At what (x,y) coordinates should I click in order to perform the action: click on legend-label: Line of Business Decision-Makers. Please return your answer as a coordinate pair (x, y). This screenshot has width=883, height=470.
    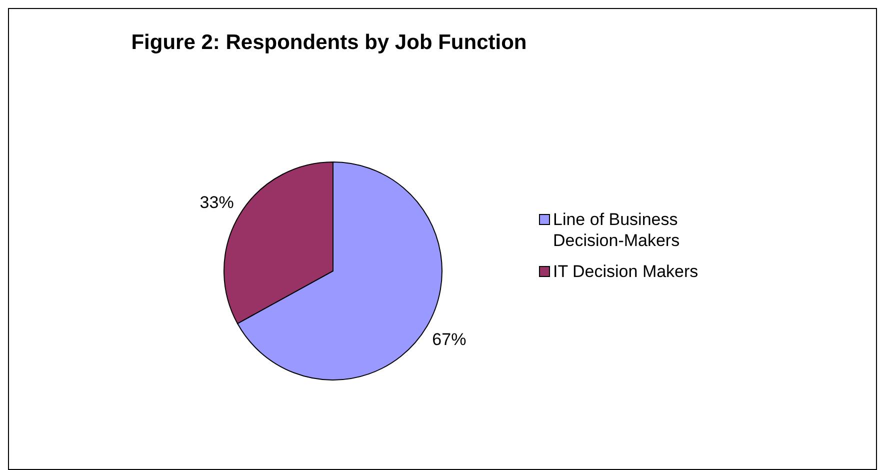
    Looking at the image, I should click on (617, 230).